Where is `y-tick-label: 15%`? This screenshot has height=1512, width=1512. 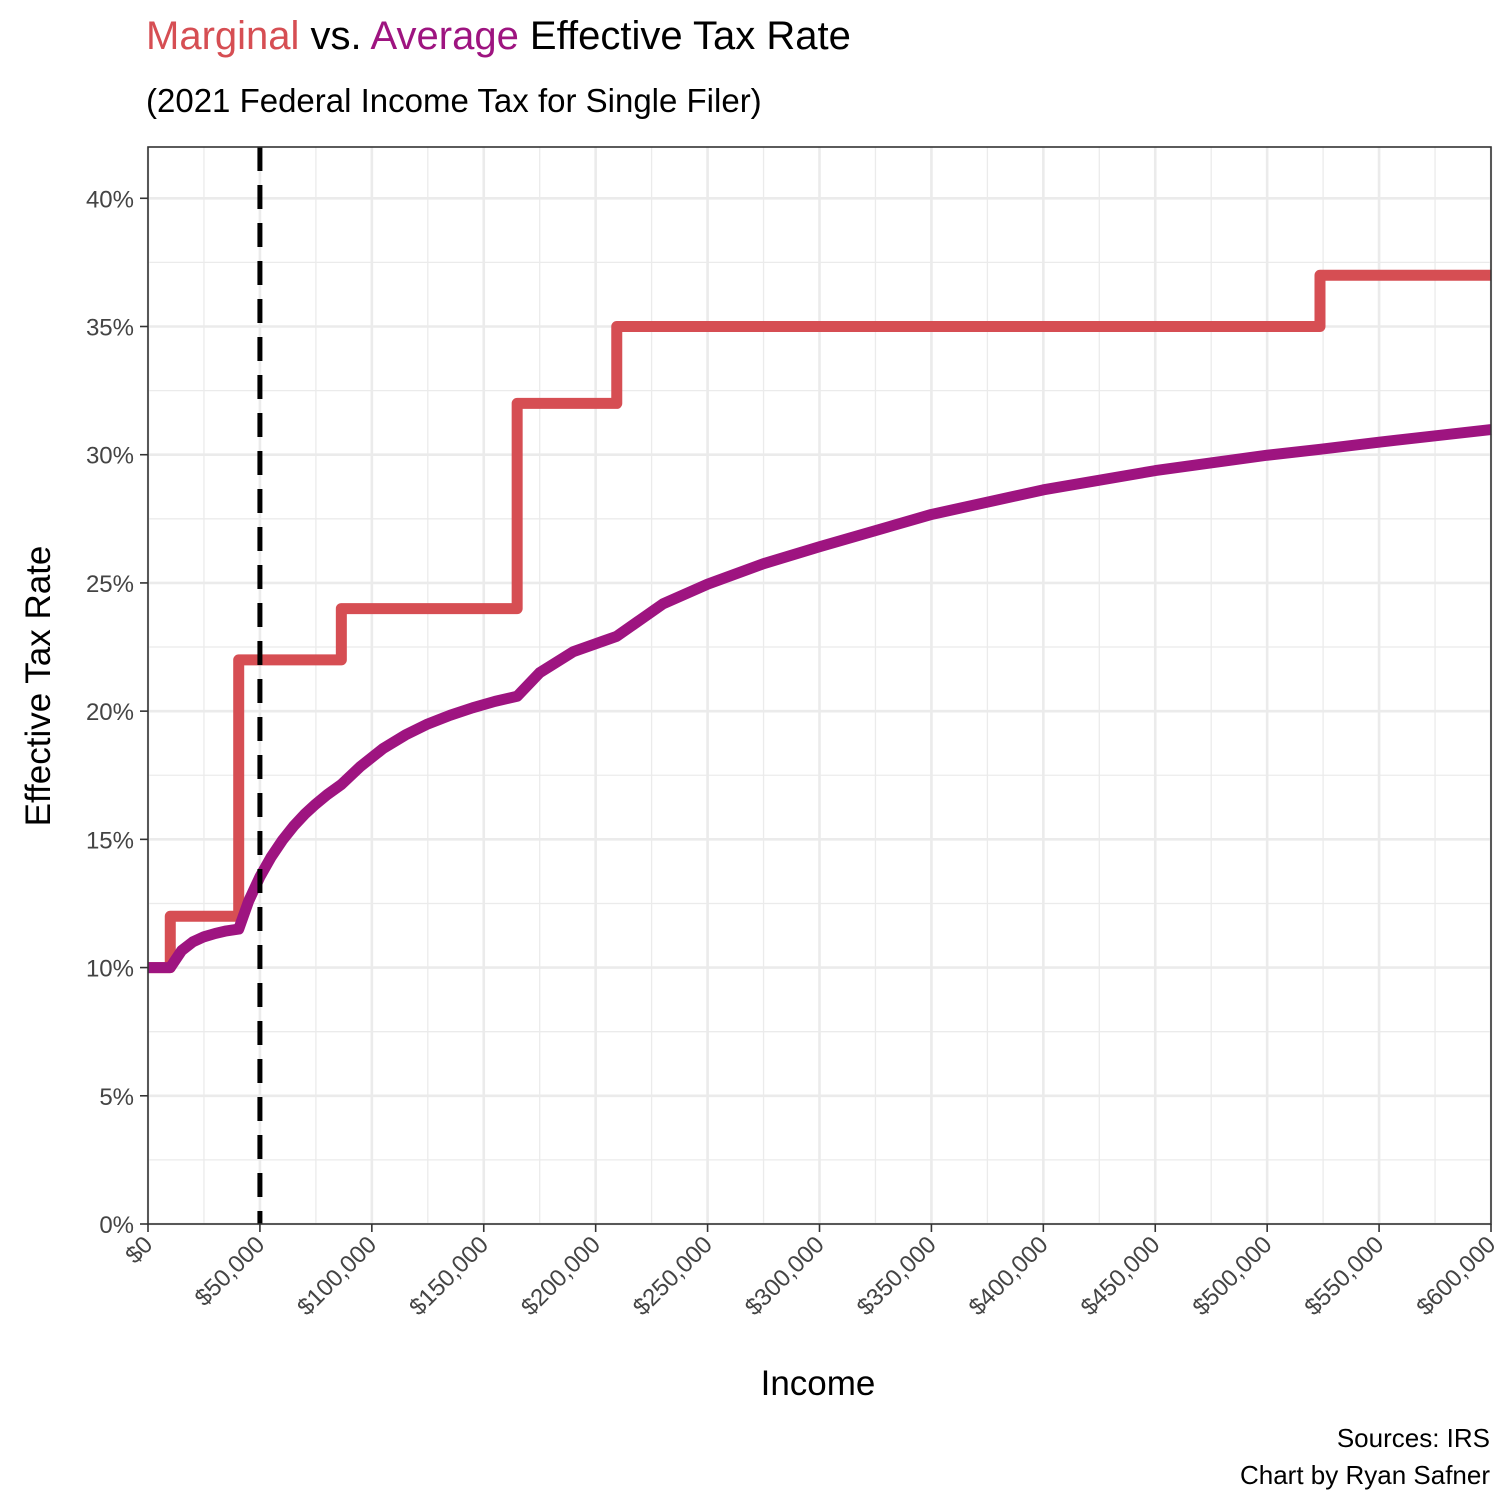 y-tick-label: 15% is located at coordinates (110, 840).